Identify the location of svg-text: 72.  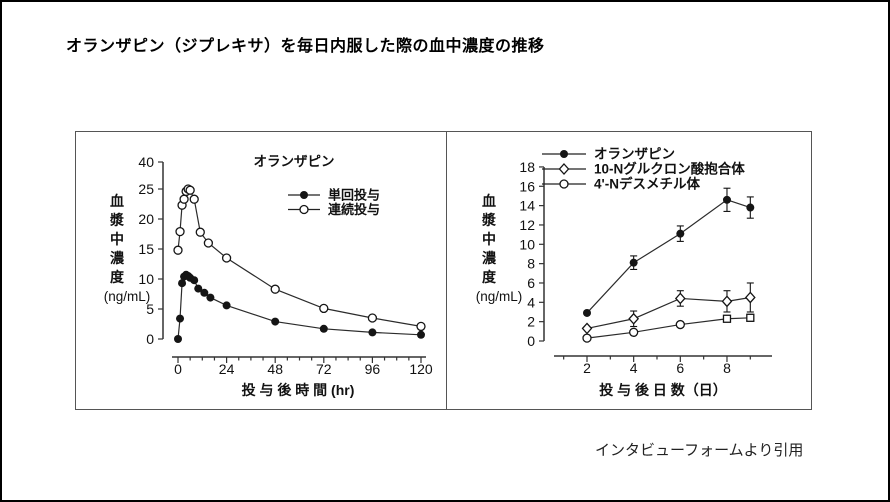
(324, 369).